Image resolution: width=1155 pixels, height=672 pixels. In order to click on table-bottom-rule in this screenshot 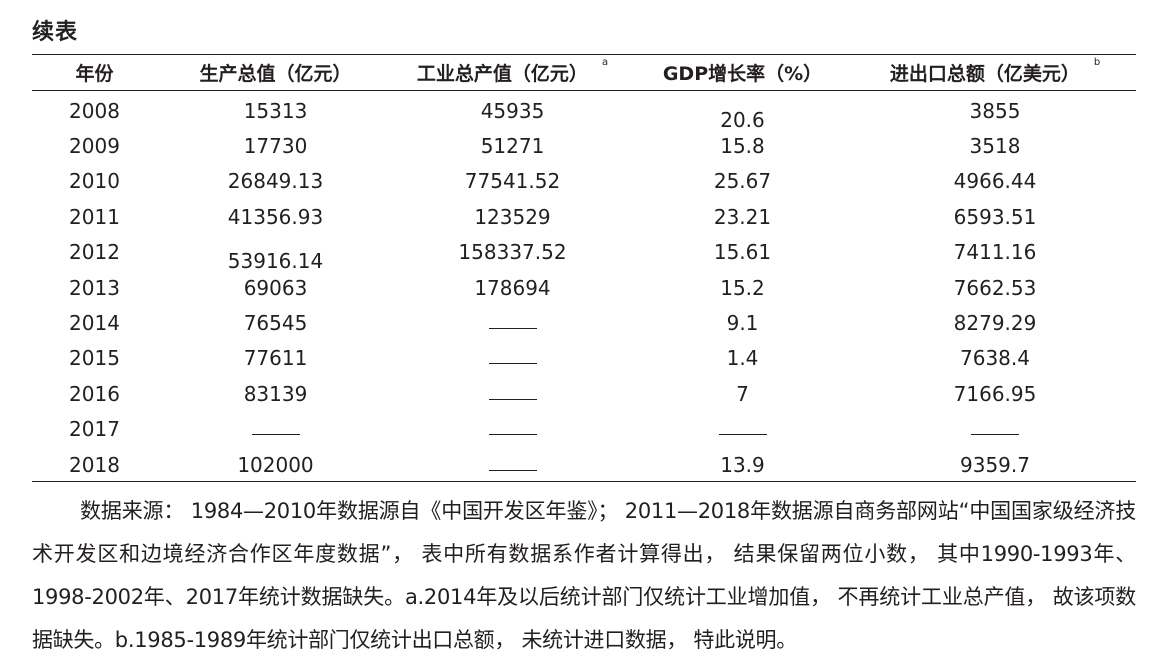, I will do `click(584, 481)`.